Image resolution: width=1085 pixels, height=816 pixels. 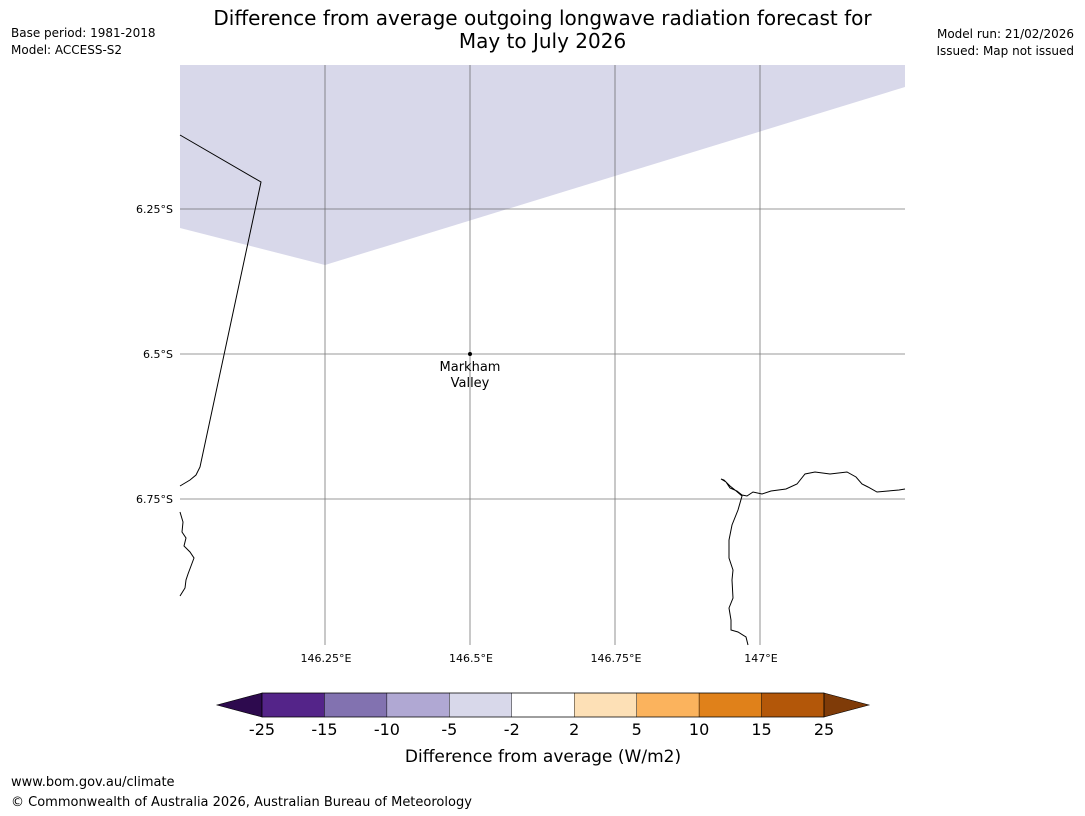 I want to click on colorbar-segments, so click(x=543, y=705).